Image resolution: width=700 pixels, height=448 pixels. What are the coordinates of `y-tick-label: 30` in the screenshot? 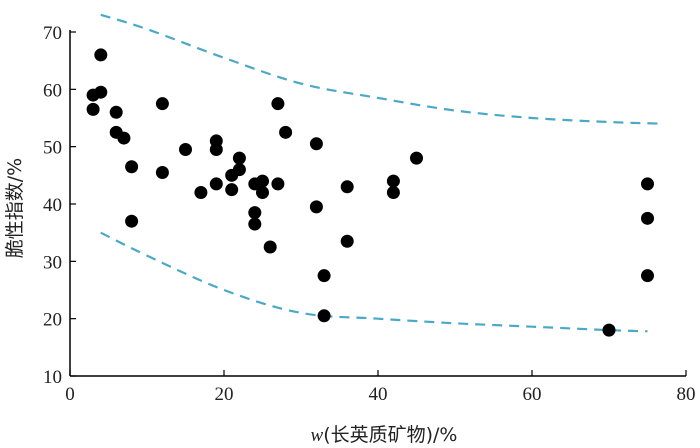 It's located at (52, 262).